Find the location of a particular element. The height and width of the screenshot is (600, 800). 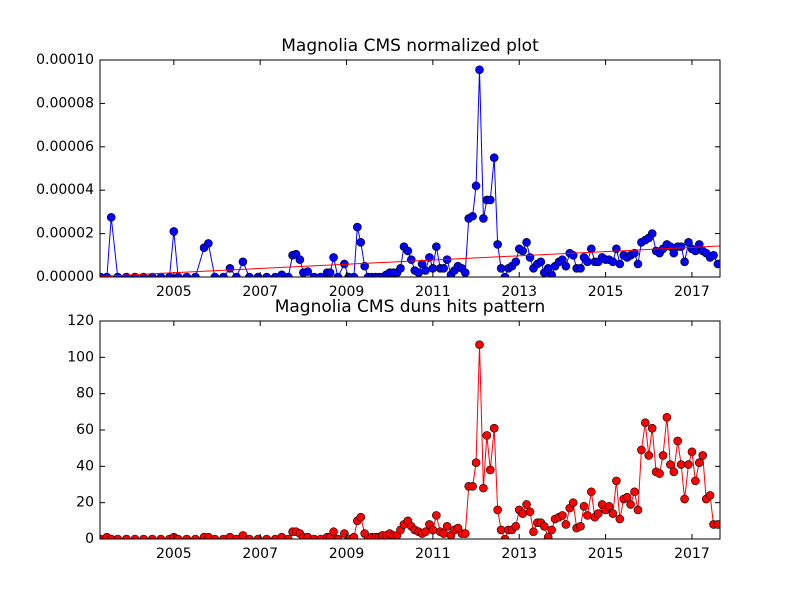

y-tick-label: 0.00004 is located at coordinates (65, 190).